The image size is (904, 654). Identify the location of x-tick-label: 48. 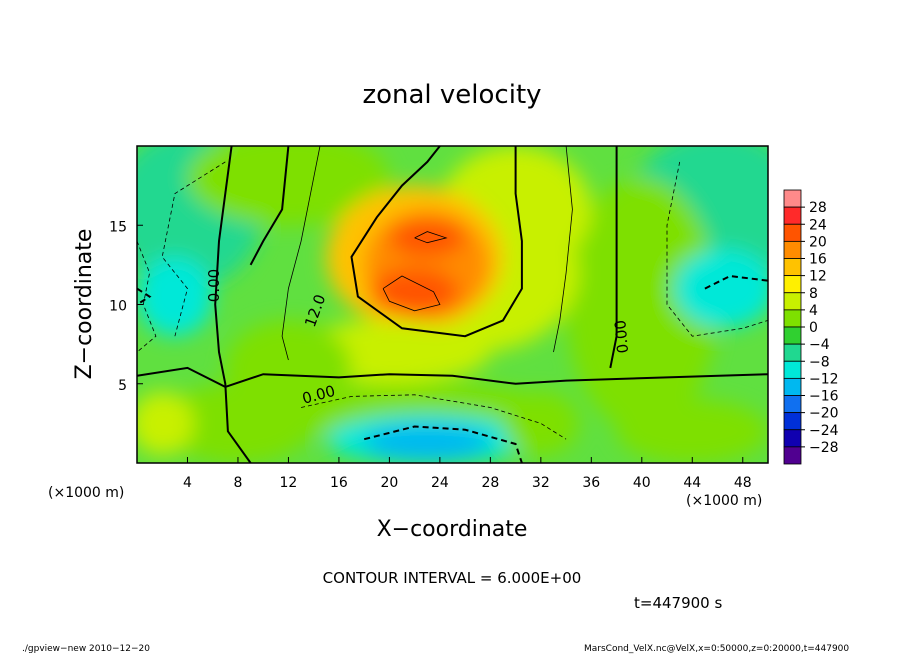
(743, 483).